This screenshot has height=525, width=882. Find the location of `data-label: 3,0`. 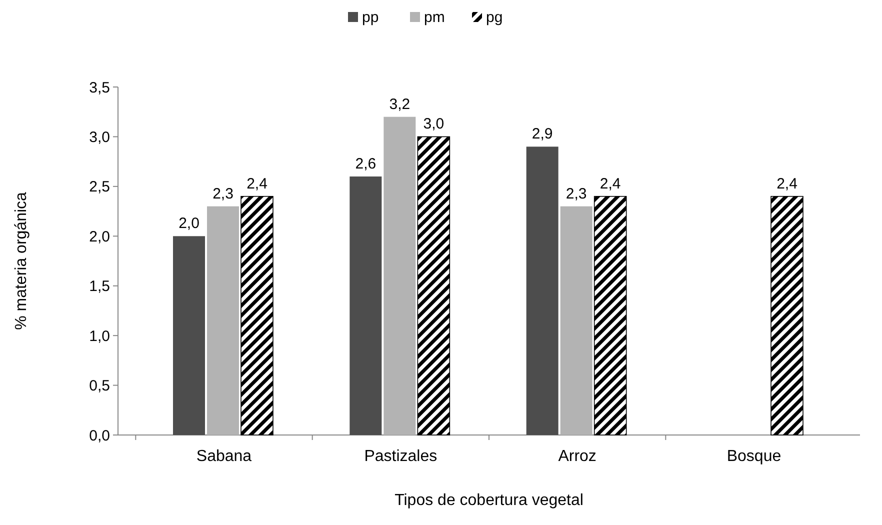

data-label: 3,0 is located at coordinates (433, 124).